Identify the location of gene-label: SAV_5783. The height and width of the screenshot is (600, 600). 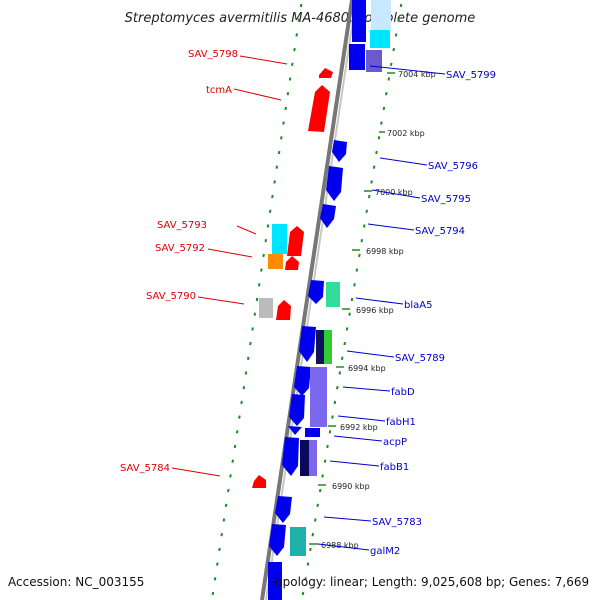
(397, 522).